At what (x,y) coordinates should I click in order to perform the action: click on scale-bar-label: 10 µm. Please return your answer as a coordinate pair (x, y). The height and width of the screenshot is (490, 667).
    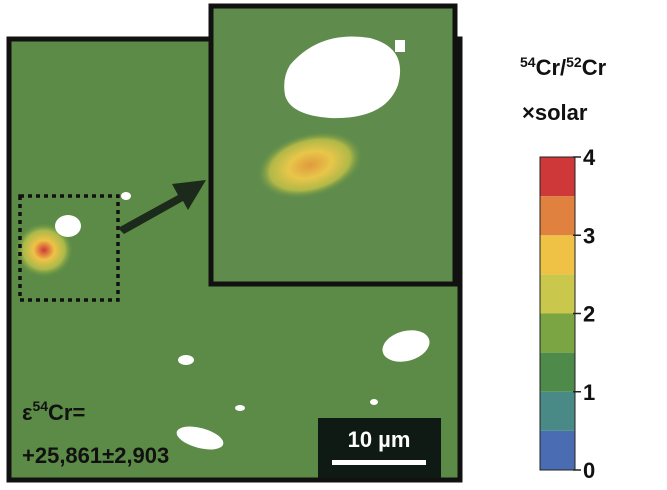
    Looking at the image, I should click on (379, 439).